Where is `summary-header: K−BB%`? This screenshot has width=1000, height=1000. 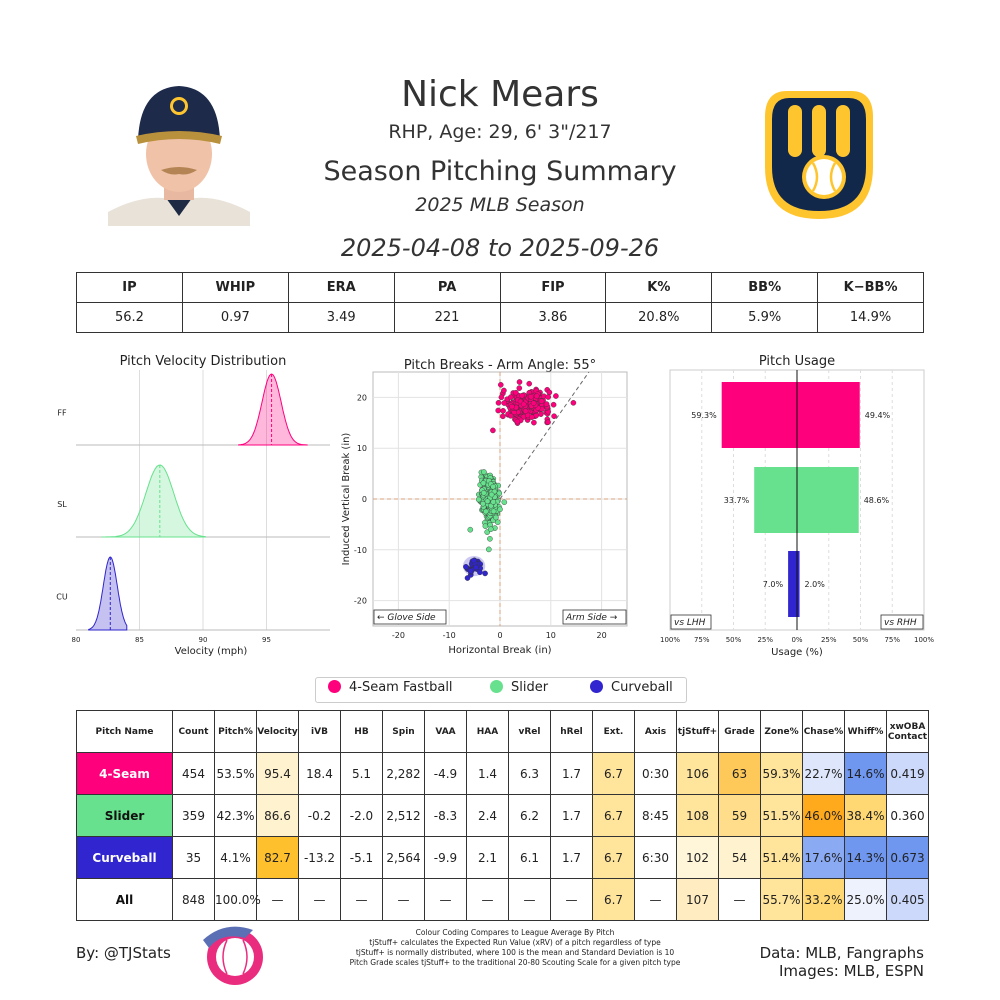 summary-header: K−BB% is located at coordinates (870, 287).